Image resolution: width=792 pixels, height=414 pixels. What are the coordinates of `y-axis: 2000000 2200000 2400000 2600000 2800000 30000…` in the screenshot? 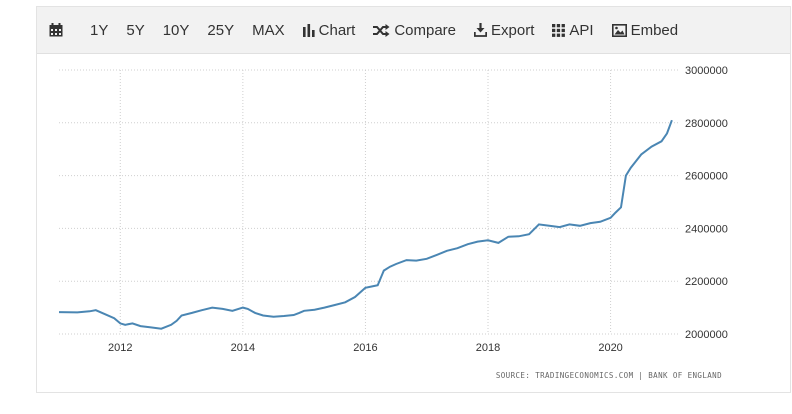 It's located at (706, 203).